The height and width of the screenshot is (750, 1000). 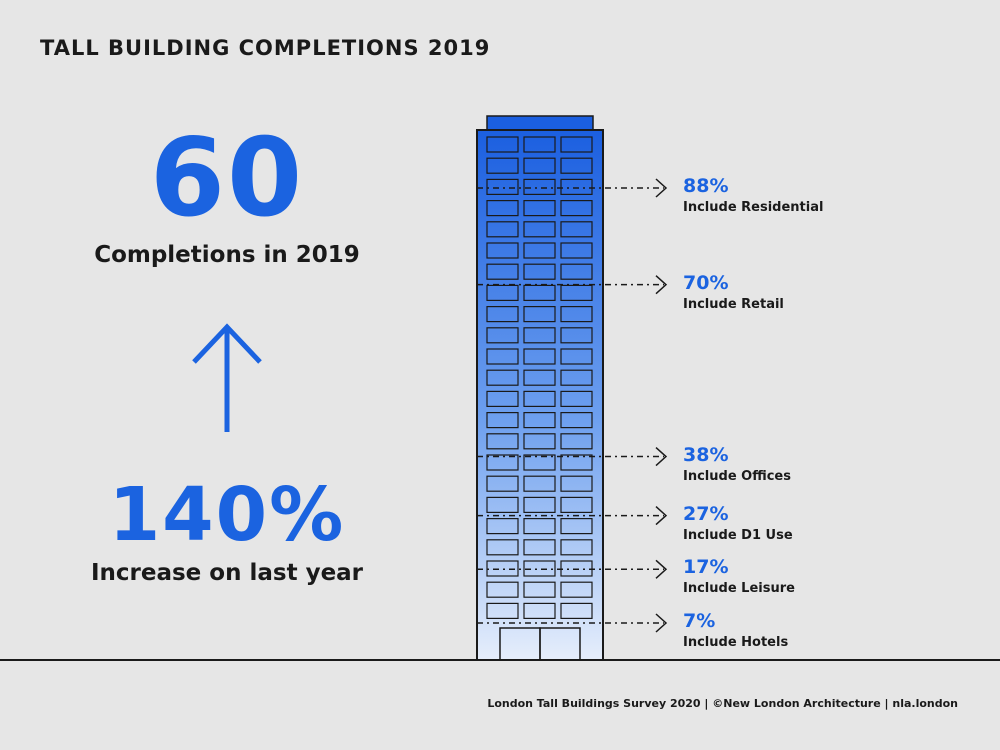 What do you see at coordinates (560, 644) in the screenshot?
I see `tower-door-right` at bounding box center [560, 644].